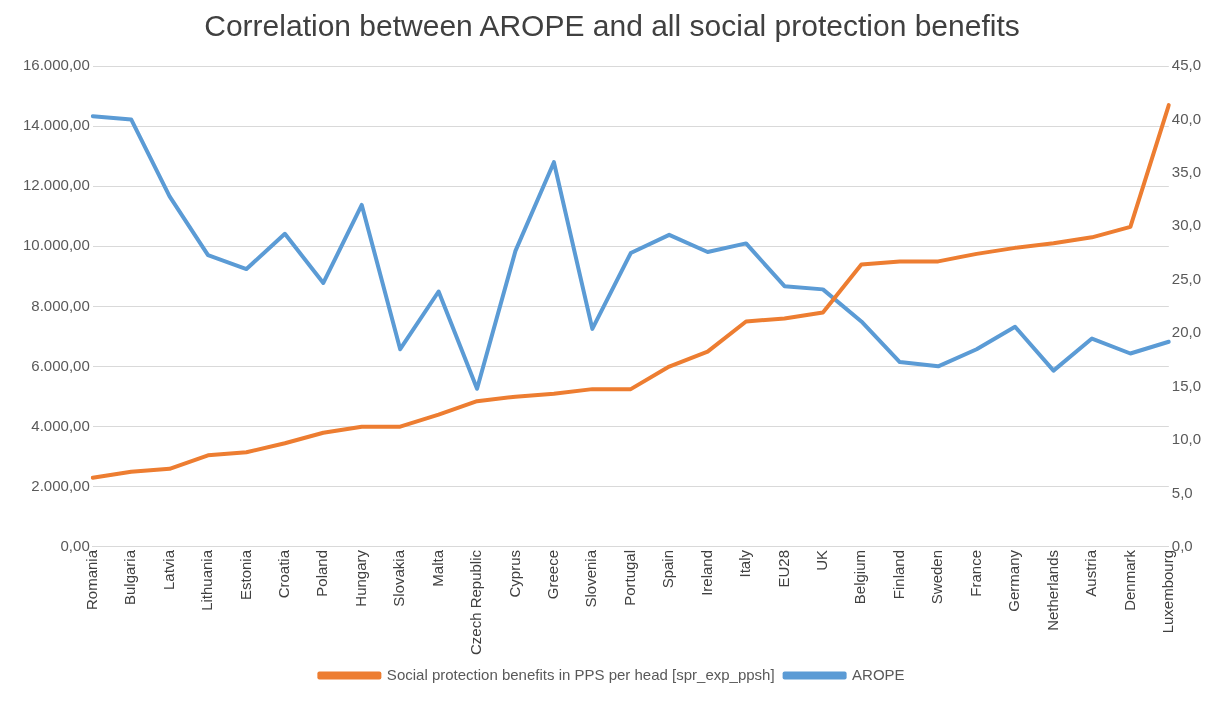  Describe the element at coordinates (1186, 118) in the screenshot. I see `y2-tick-label: 40,0` at that location.